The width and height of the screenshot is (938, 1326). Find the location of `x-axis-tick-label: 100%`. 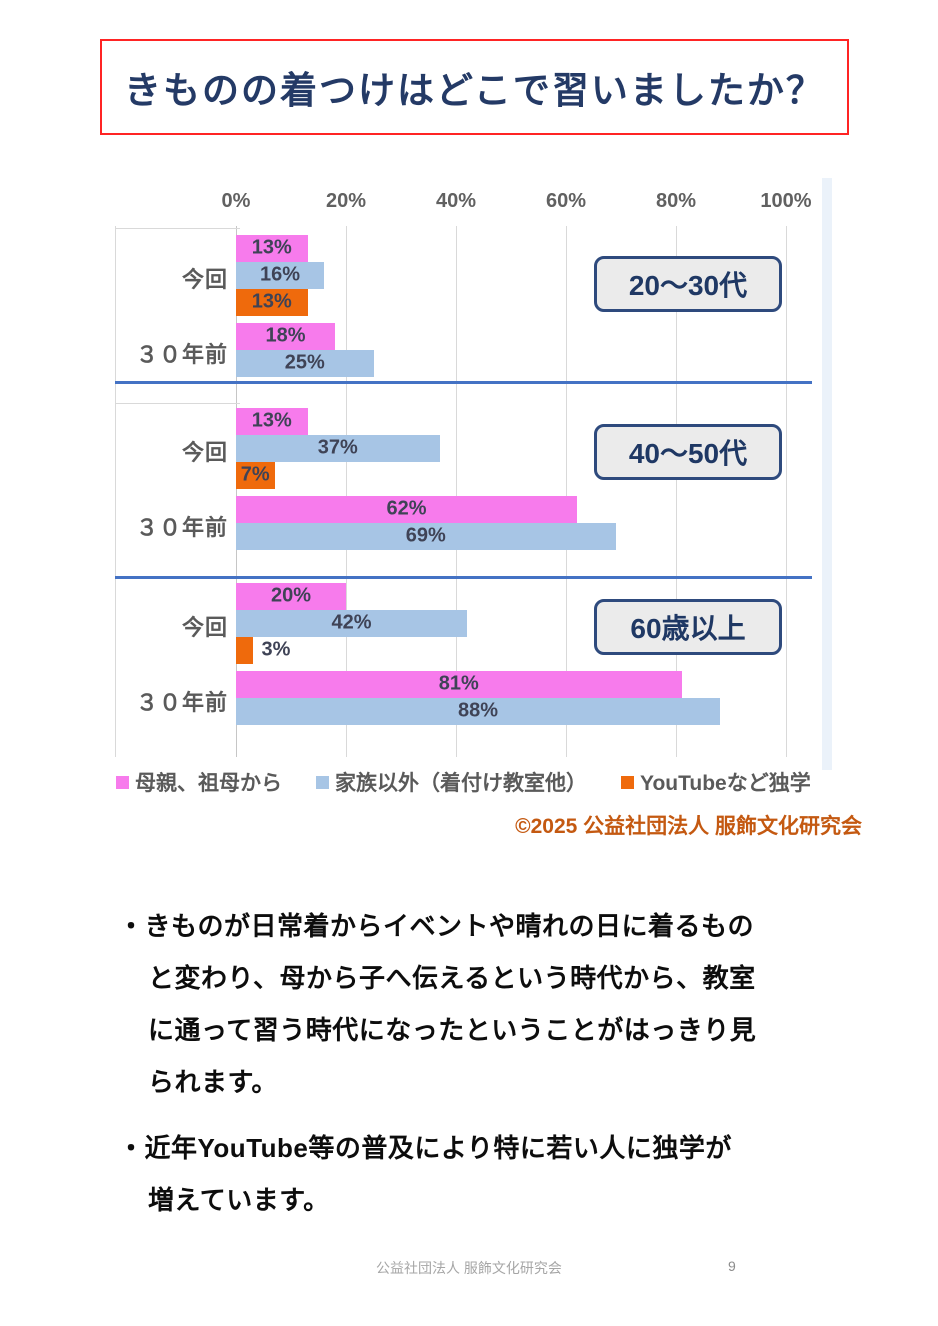

x-axis-tick-label: 100% is located at coordinates (786, 201).